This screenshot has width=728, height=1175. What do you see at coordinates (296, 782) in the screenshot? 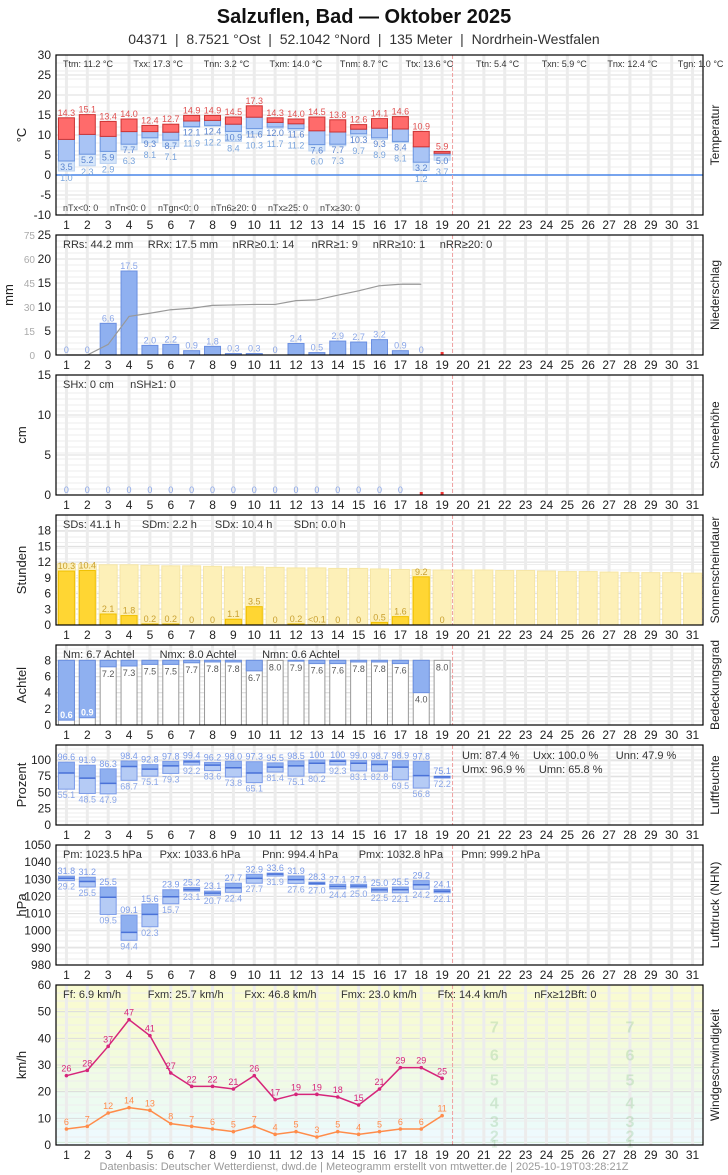
I see `hum-min-label: 75.1` at bounding box center [296, 782].